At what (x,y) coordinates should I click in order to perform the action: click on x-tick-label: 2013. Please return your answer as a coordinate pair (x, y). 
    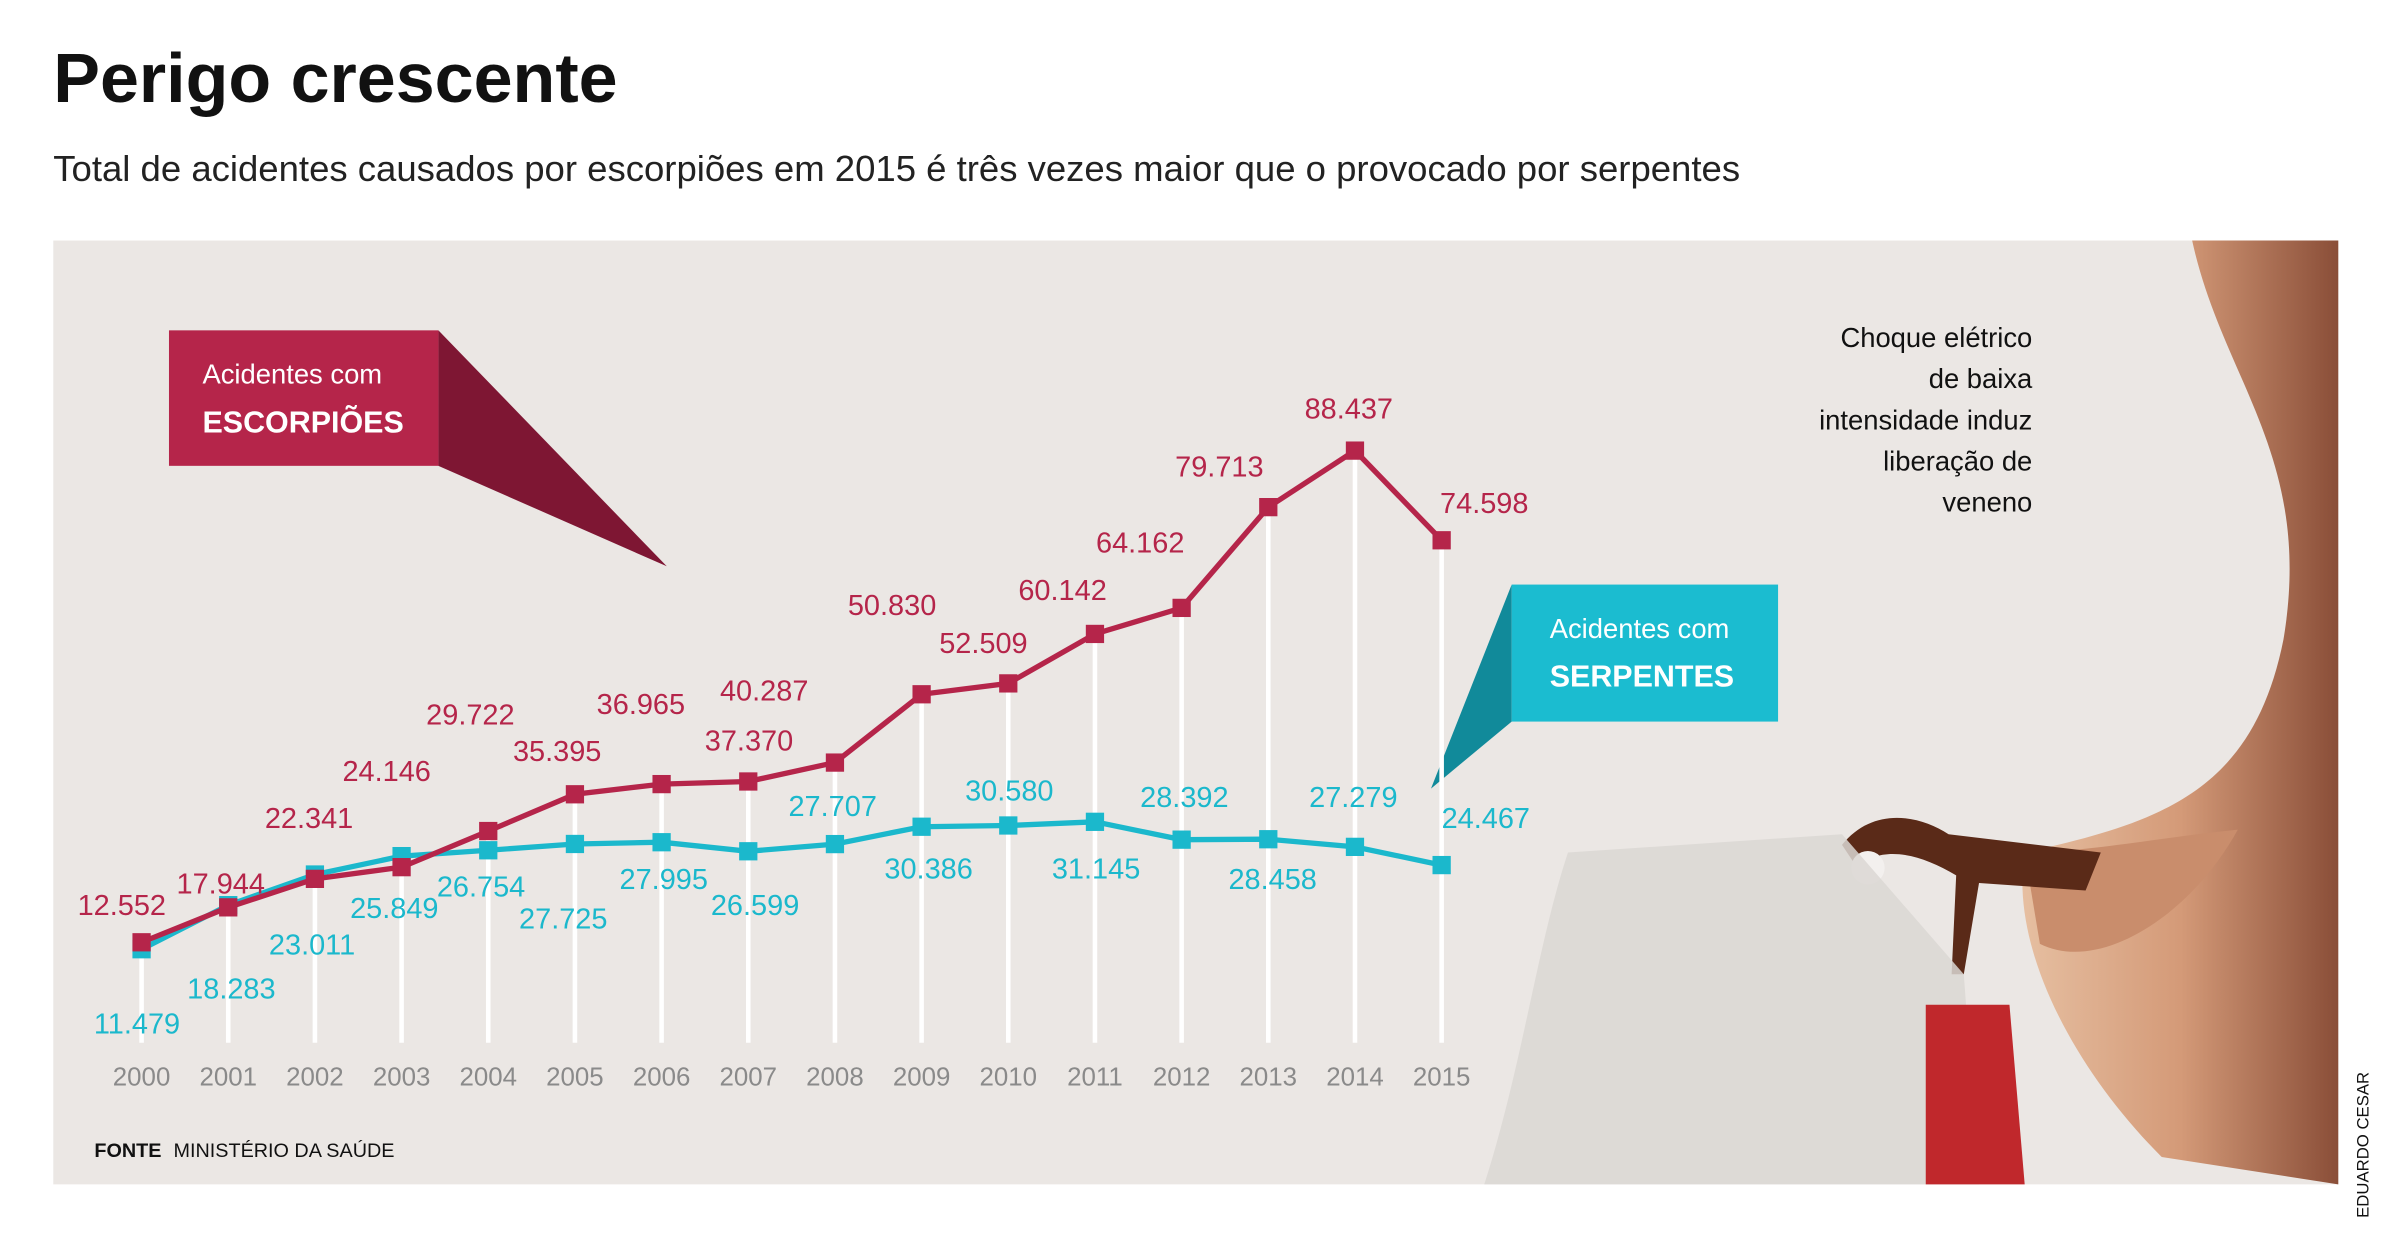
    Looking at the image, I should click on (1269, 1077).